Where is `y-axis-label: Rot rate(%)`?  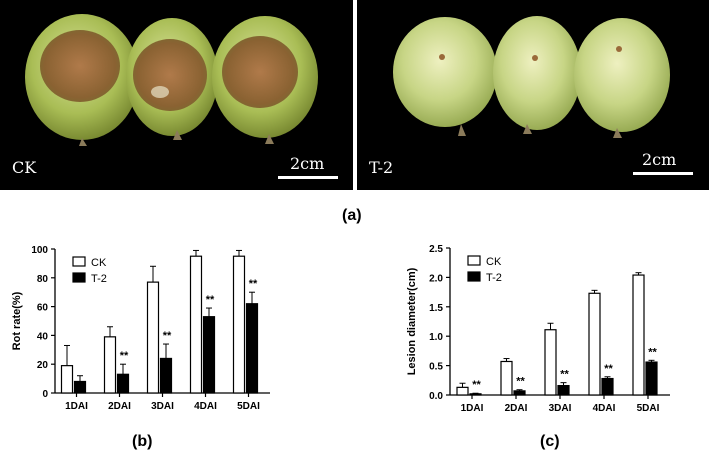 y-axis-label: Rot rate(%) is located at coordinates (17, 320).